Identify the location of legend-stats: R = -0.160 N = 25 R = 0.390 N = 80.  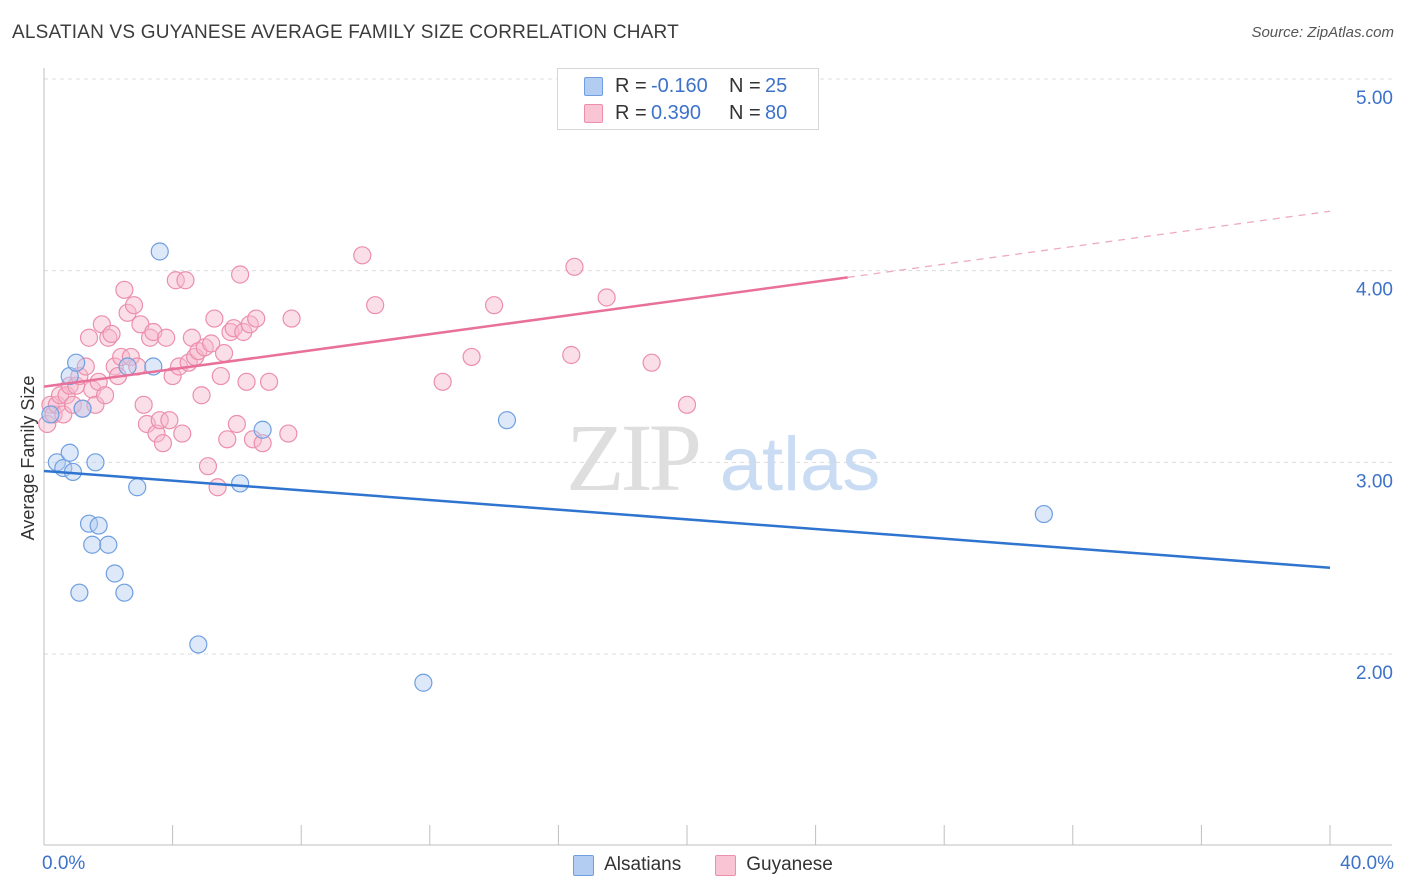
(688, 99).